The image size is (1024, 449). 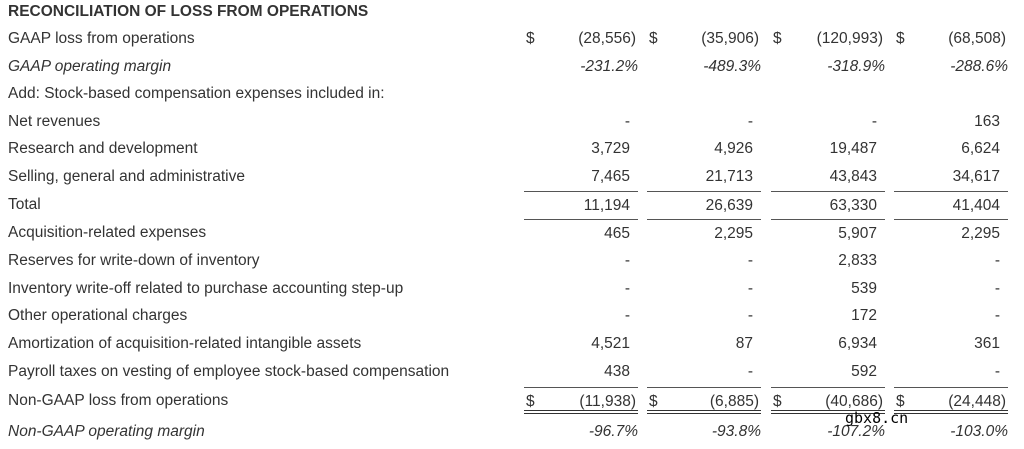 I want to click on value-cell: -489.3%, so click(x=704, y=66).